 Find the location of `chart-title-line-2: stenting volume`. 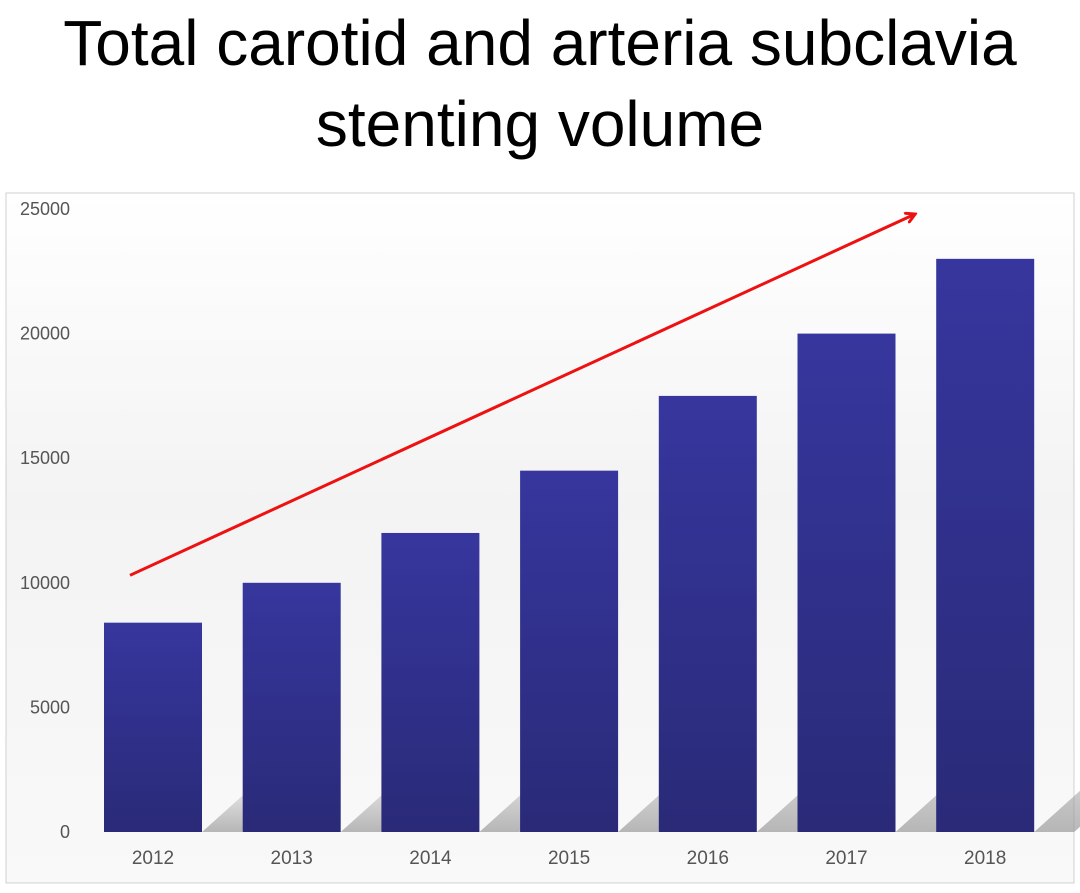

chart-title-line-2: stenting volume is located at coordinates (540, 124).